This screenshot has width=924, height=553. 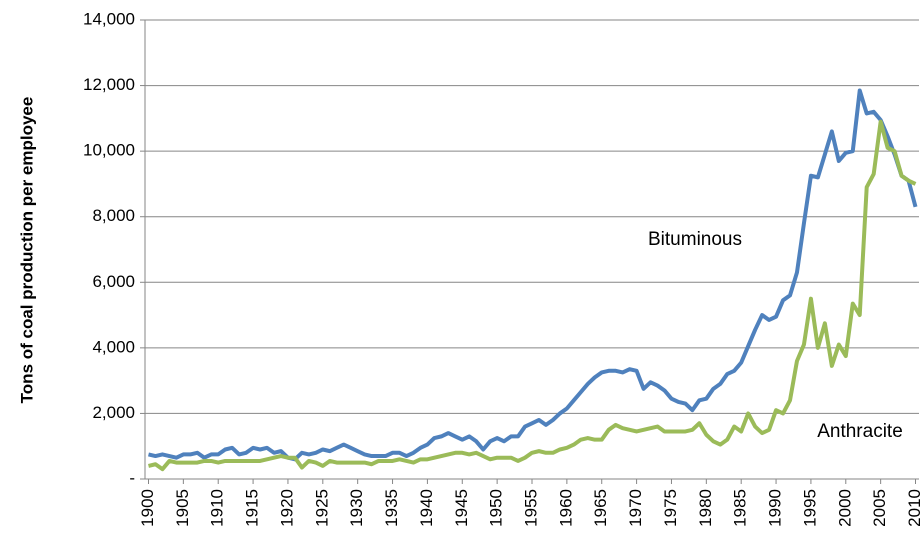 What do you see at coordinates (740, 508) in the screenshot?
I see `x-tick-label: 1985` at bounding box center [740, 508].